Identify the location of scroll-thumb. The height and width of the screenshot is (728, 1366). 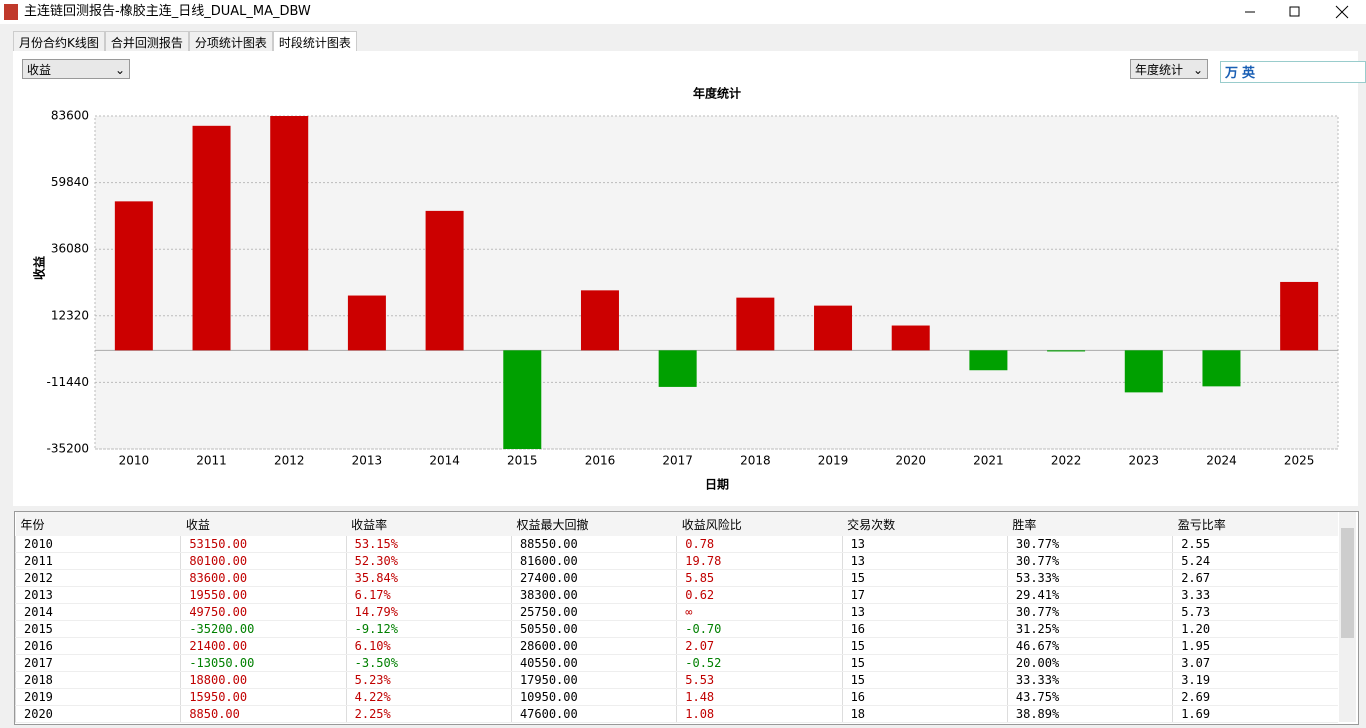
(1347, 583).